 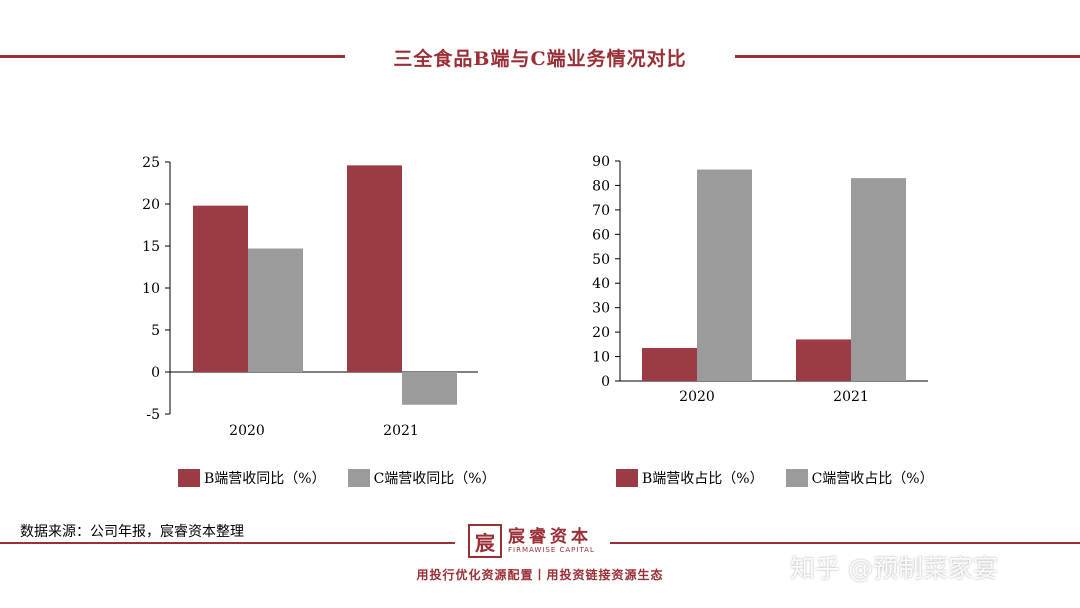 I want to click on chart2-legend: B端营收占比（%） C端营收占比（%）, so click(x=786, y=478).